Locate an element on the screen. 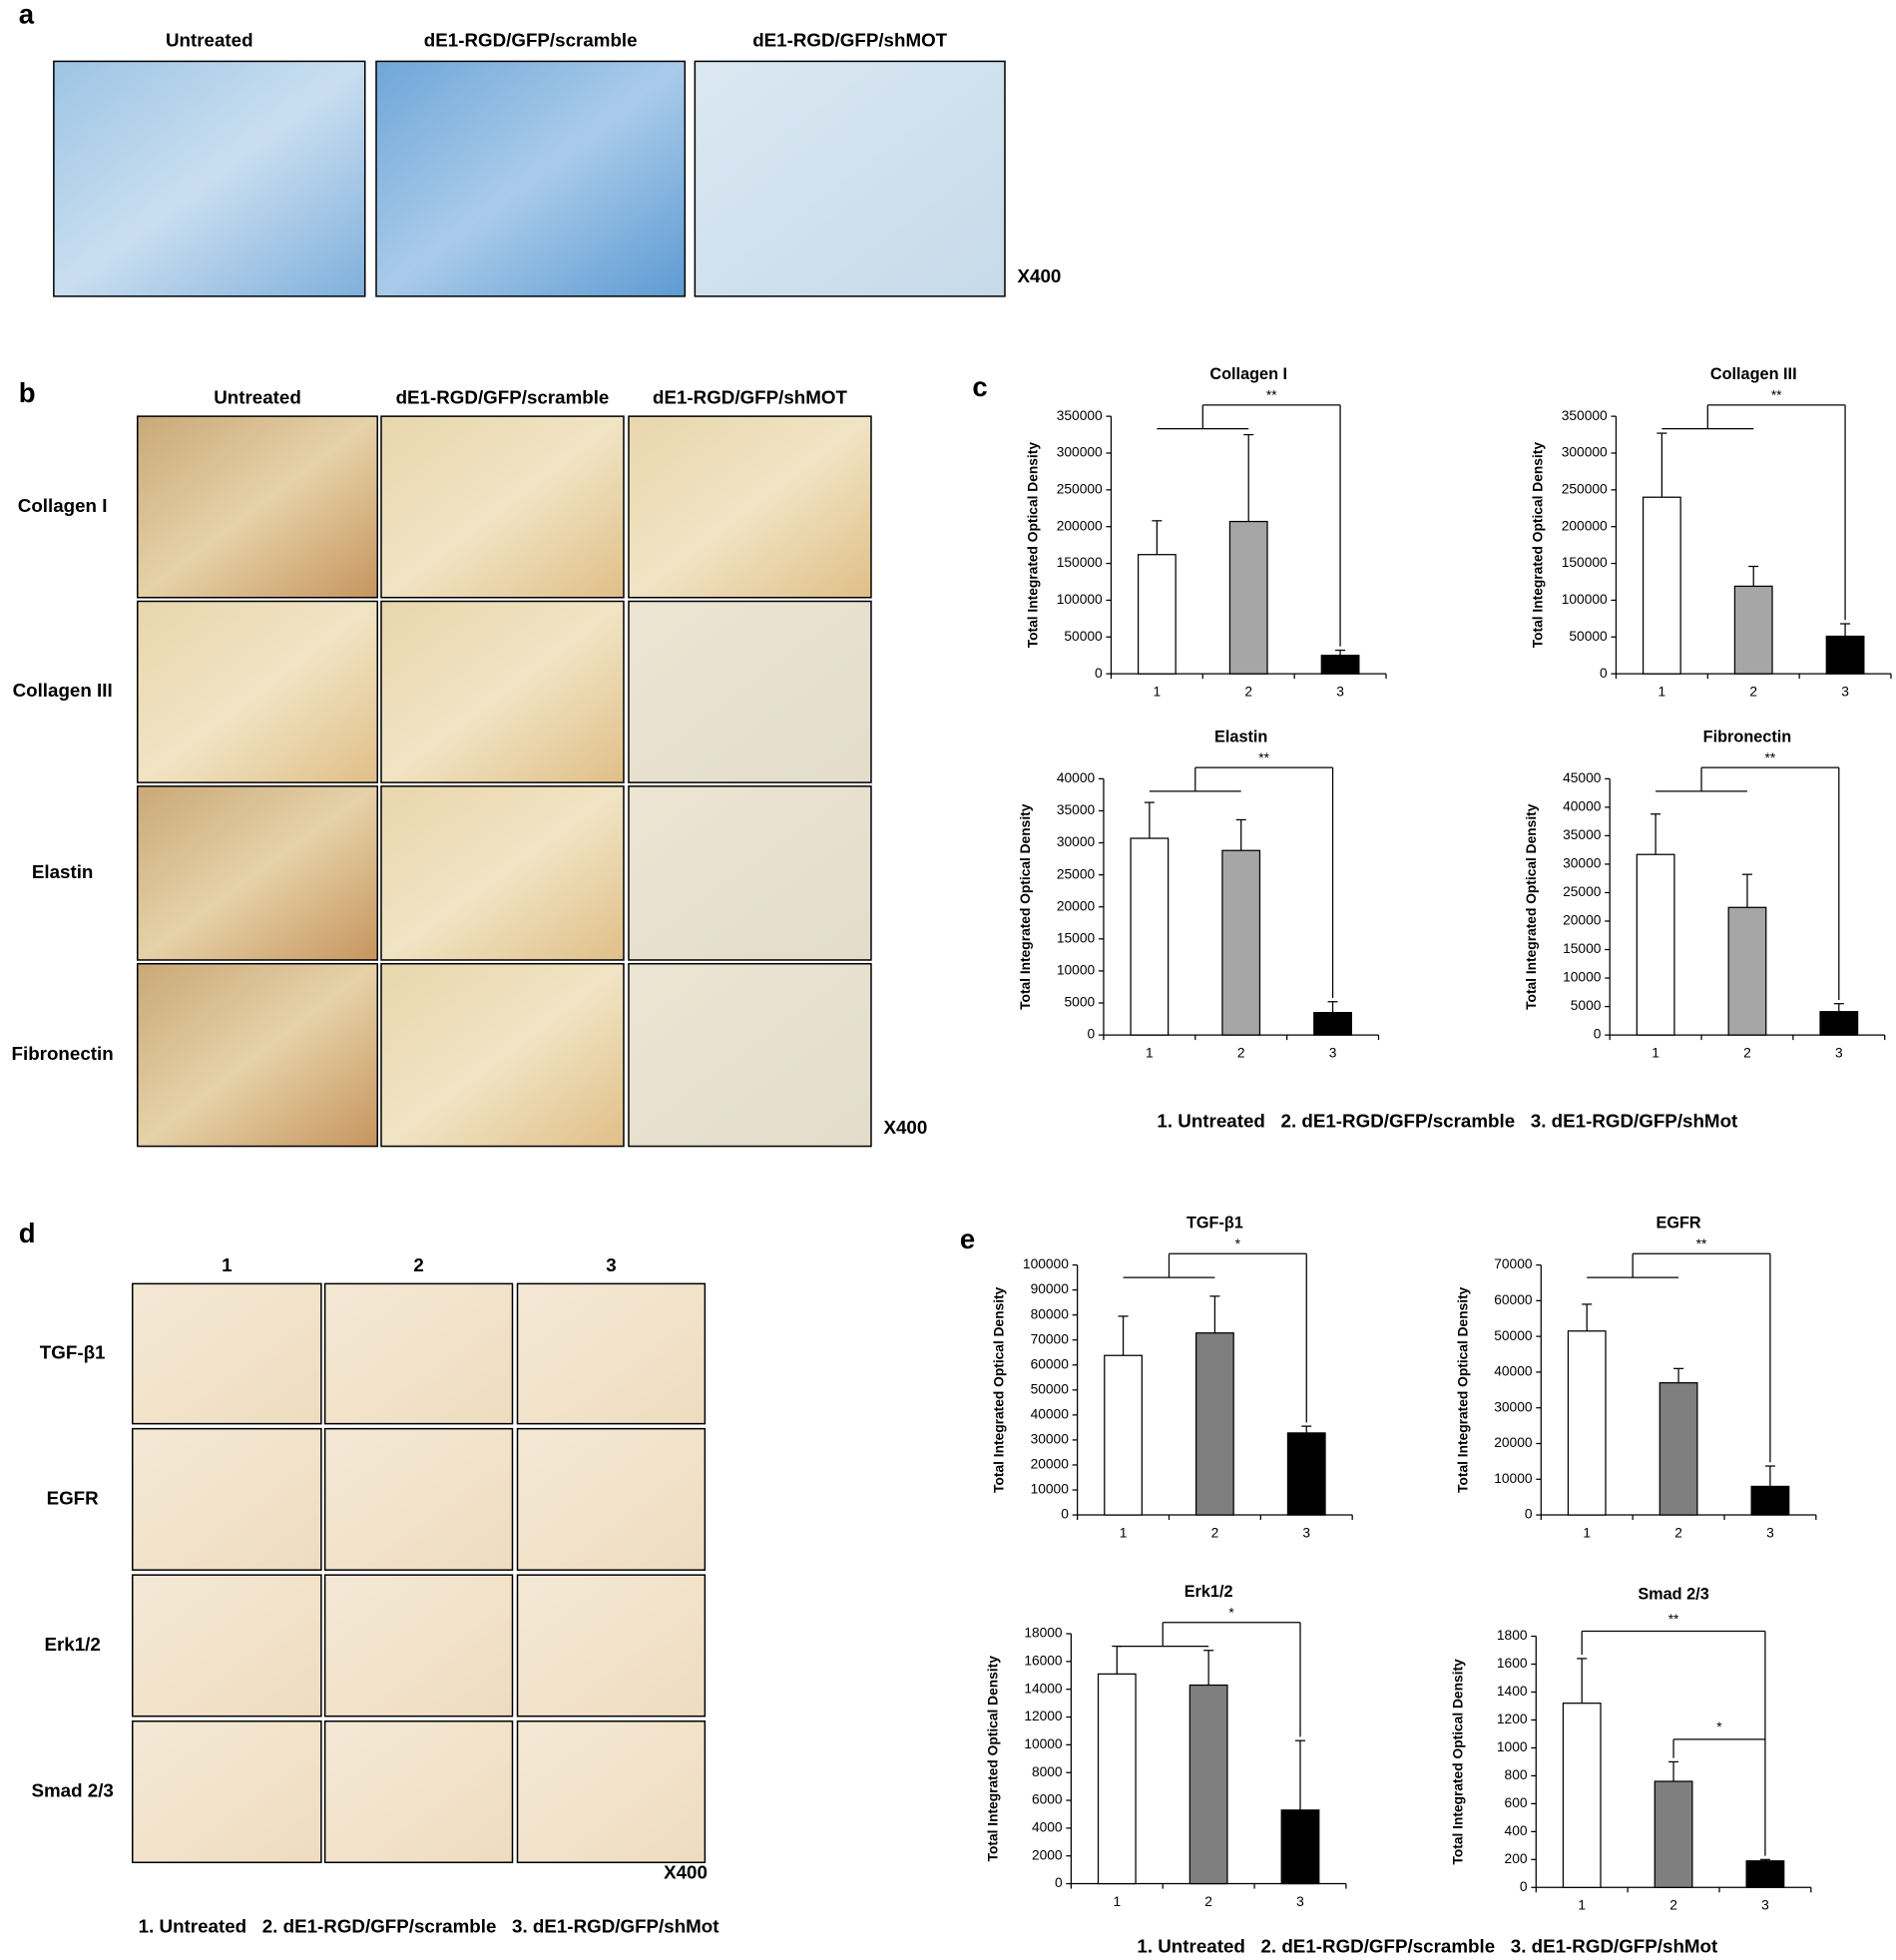  y-tick-label: 4000 is located at coordinates (1048, 1827).